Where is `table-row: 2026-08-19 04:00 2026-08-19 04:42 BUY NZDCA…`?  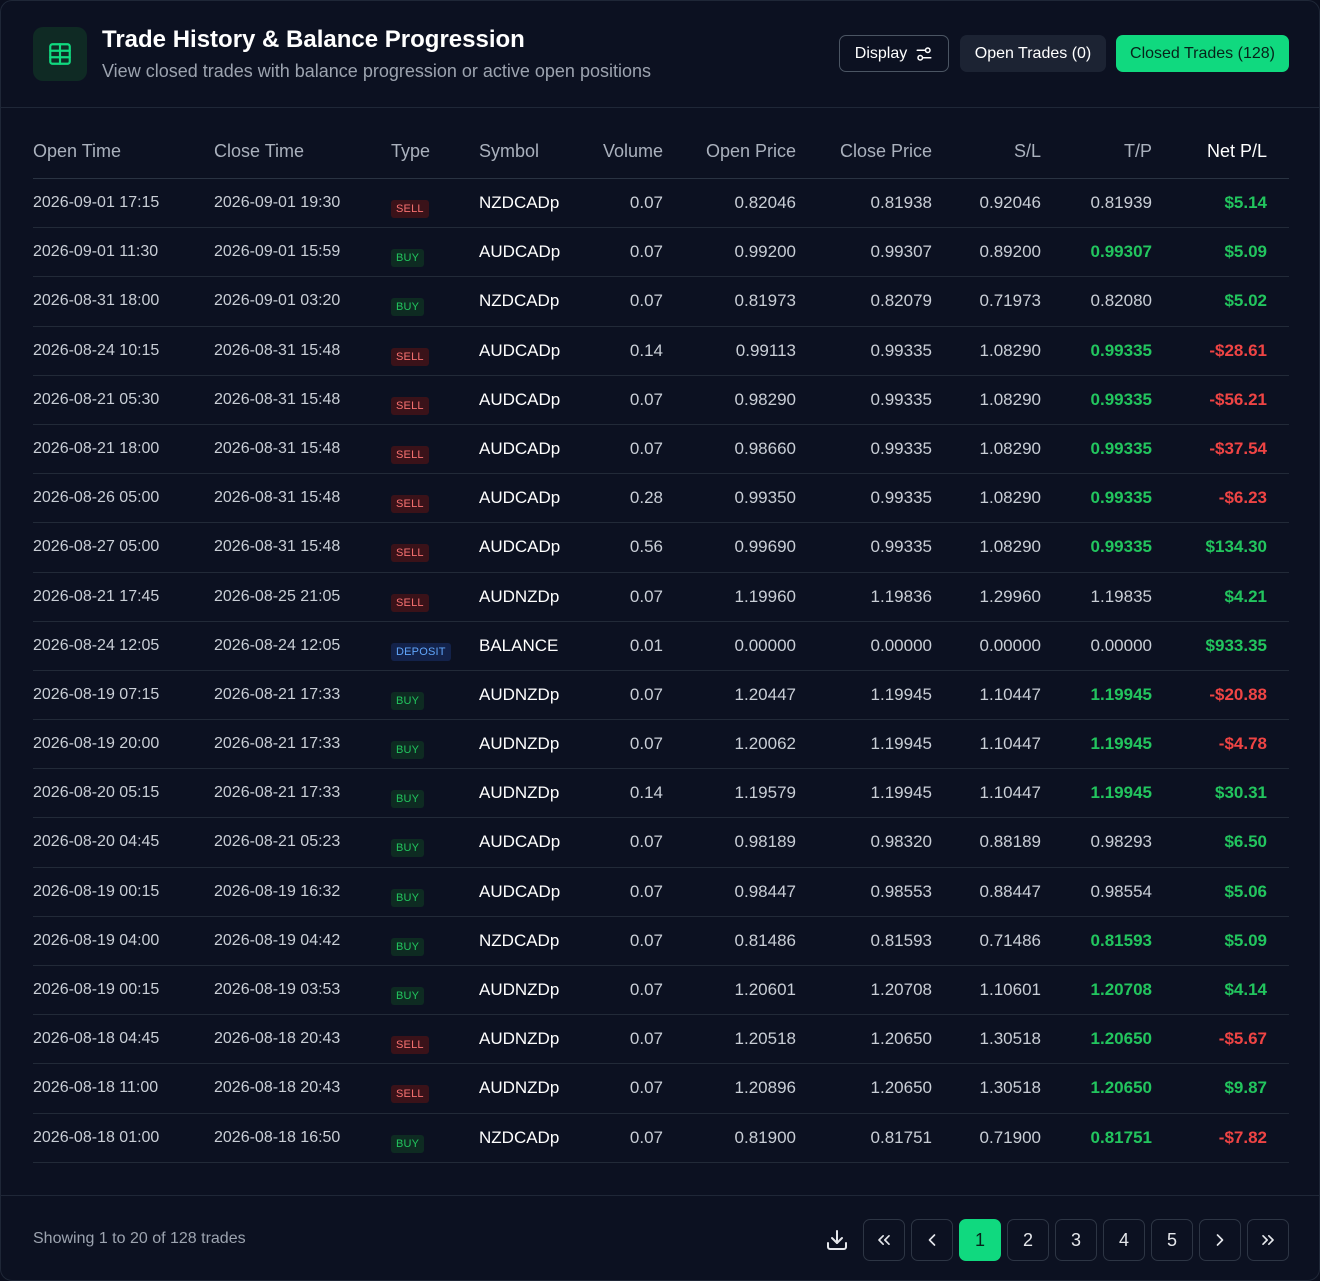
table-row: 2026-08-19 04:00 2026-08-19 04:42 BUY NZDCA… is located at coordinates (661, 941).